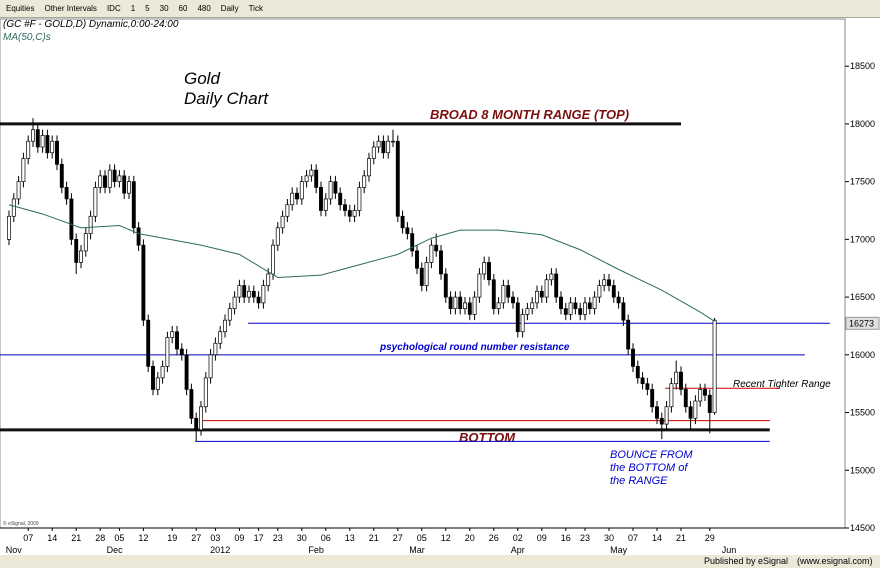 Image resolution: width=880 pixels, height=568 pixels. What do you see at coordinates (27, 37) in the screenshot?
I see `ma-label: MA(50,C)s` at bounding box center [27, 37].